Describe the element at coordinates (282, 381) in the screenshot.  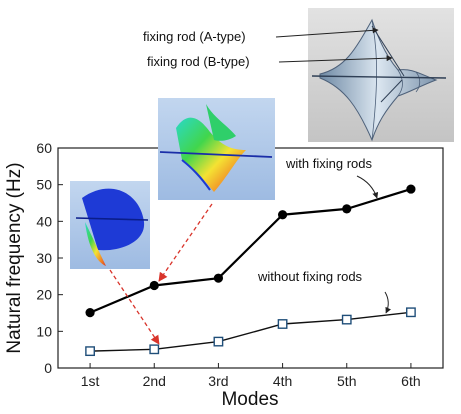
I see `x-tick-label: 4th` at that location.